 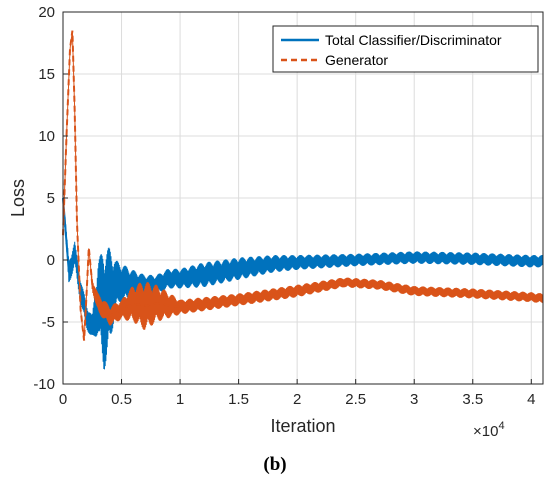 I want to click on y-tick-label: 5, so click(x=51, y=198).